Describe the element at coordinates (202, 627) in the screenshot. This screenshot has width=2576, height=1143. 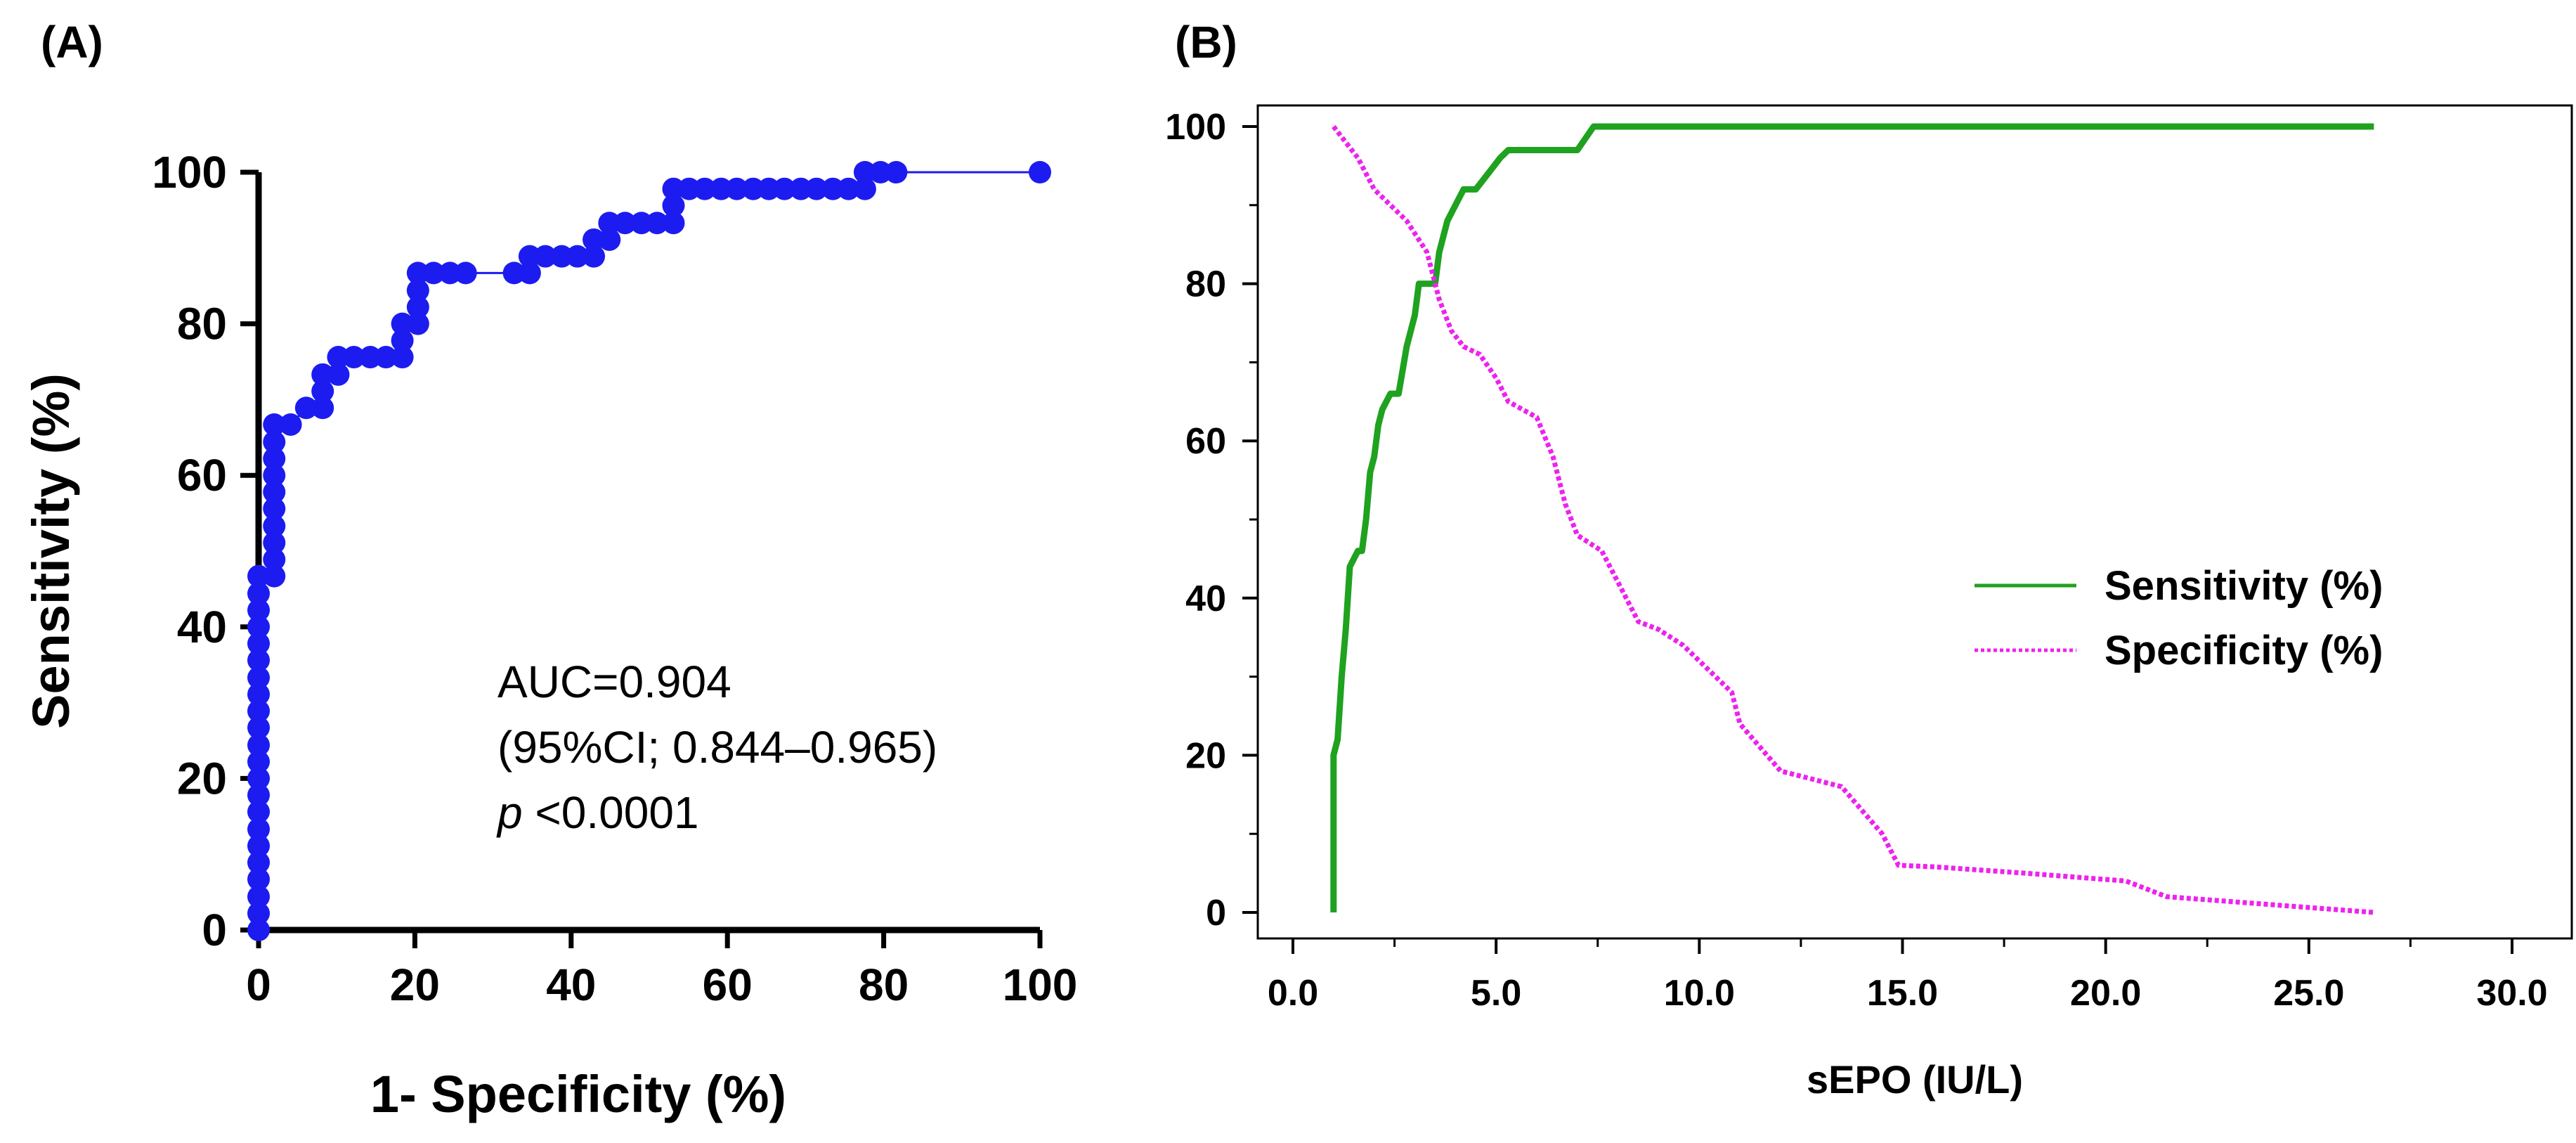
I see `roc-y-tick-label: 40` at that location.